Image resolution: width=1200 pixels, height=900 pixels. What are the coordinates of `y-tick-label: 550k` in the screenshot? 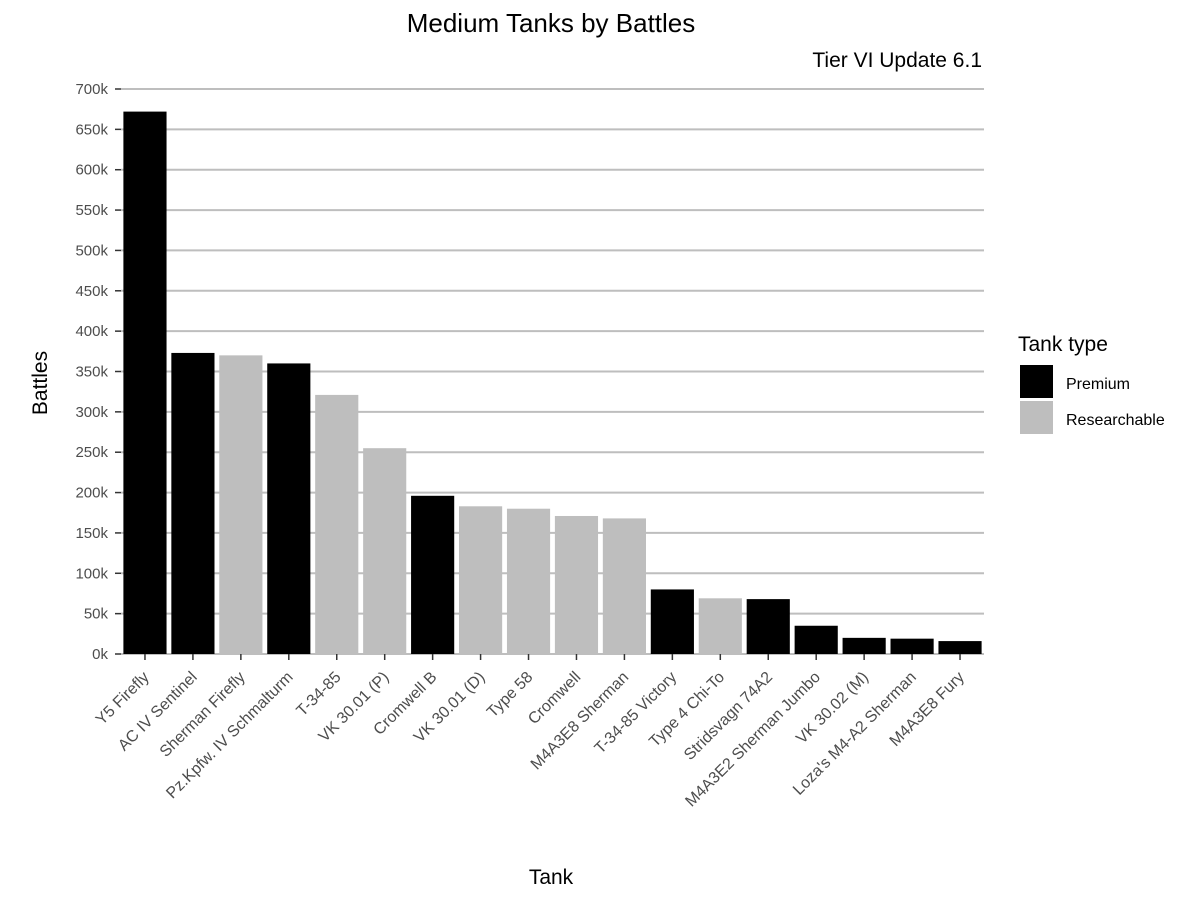 It's located at (91, 210).